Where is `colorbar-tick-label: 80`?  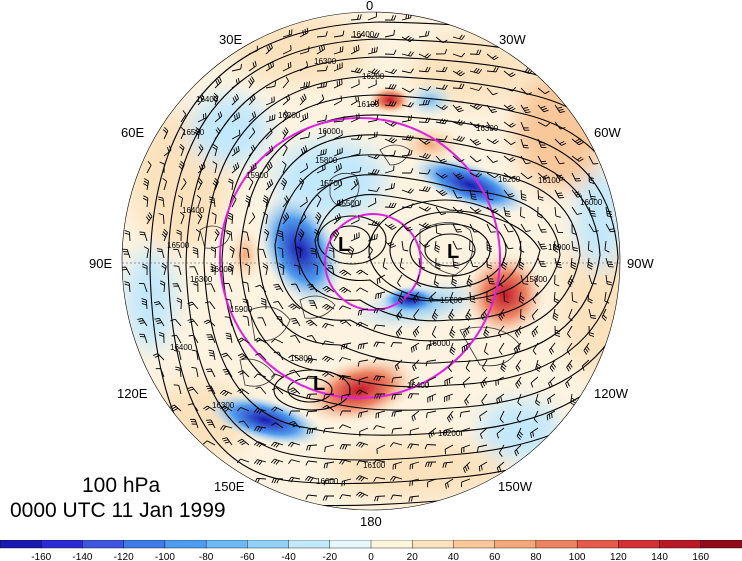
colorbar-tick-label: 80 is located at coordinates (536, 556).